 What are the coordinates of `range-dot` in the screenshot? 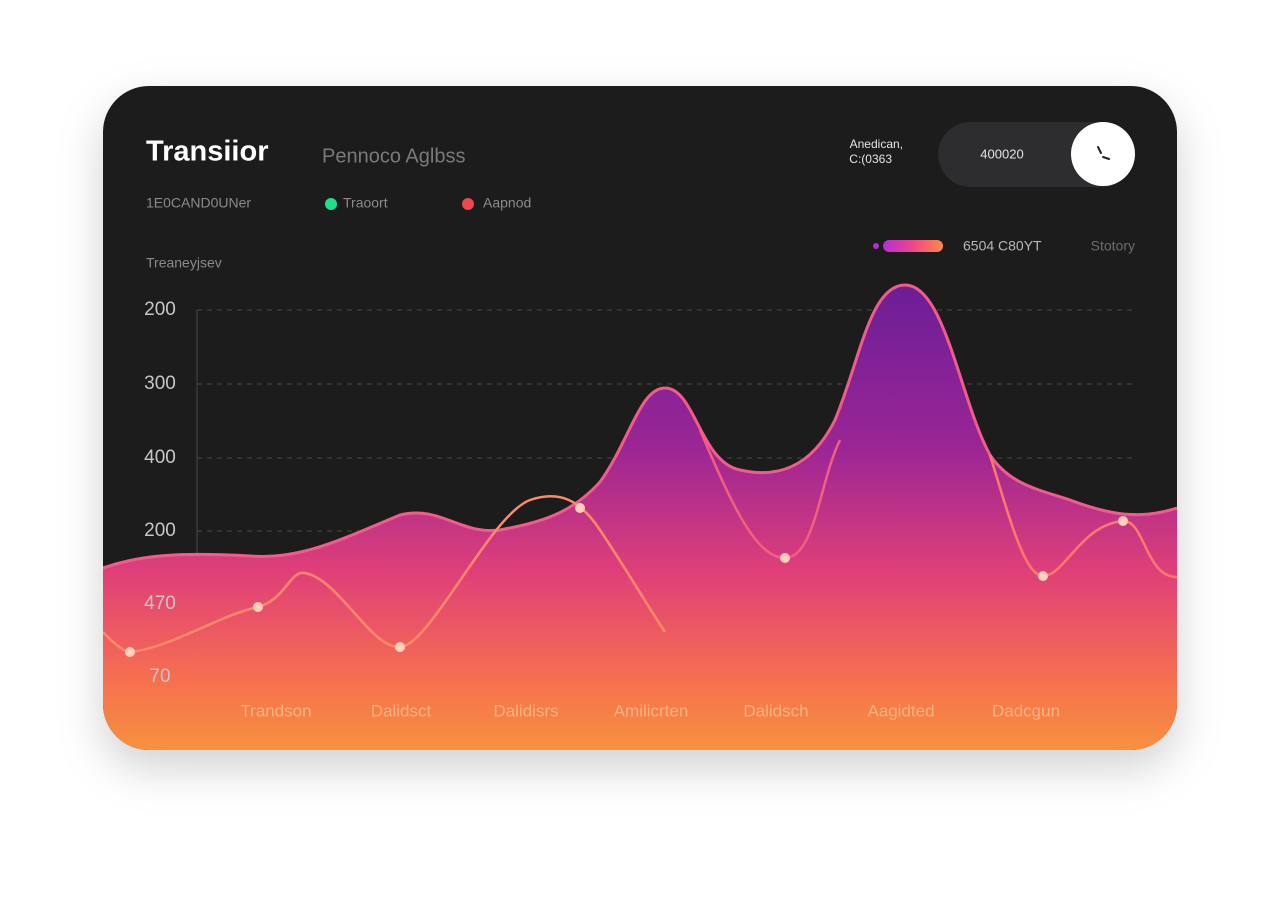 It's located at (876, 246).